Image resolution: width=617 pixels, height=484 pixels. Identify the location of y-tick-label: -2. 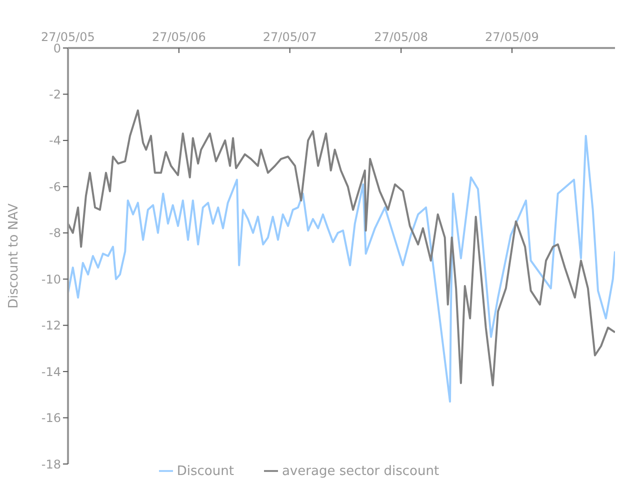
(55, 94).